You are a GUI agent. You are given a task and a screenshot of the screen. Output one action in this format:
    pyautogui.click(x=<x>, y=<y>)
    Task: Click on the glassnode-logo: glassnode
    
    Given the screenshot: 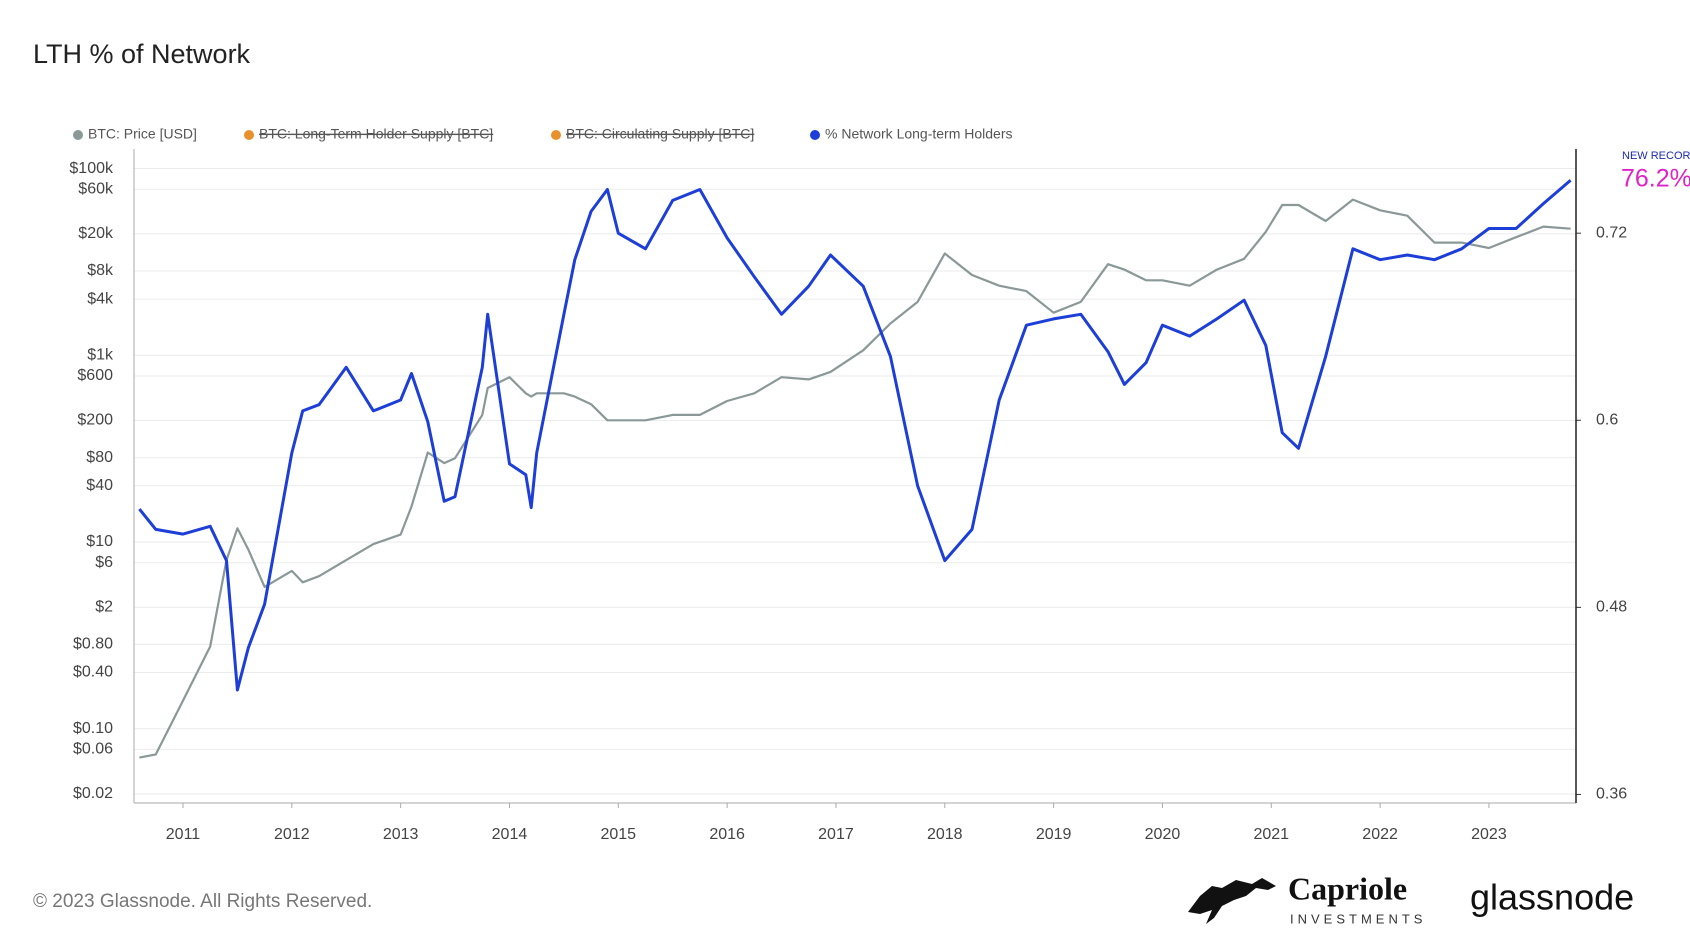 What is the action you would take?
    pyautogui.click(x=1552, y=897)
    